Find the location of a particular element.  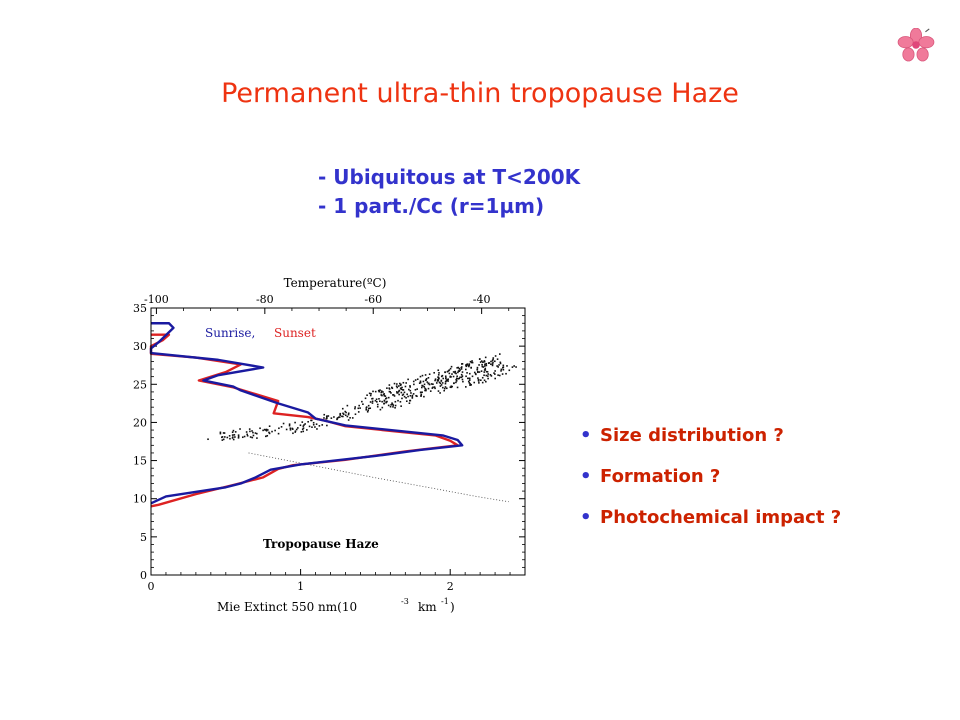

bullet-photochemical-impact: • Photochemical impact ? is located at coordinates (710, 527).